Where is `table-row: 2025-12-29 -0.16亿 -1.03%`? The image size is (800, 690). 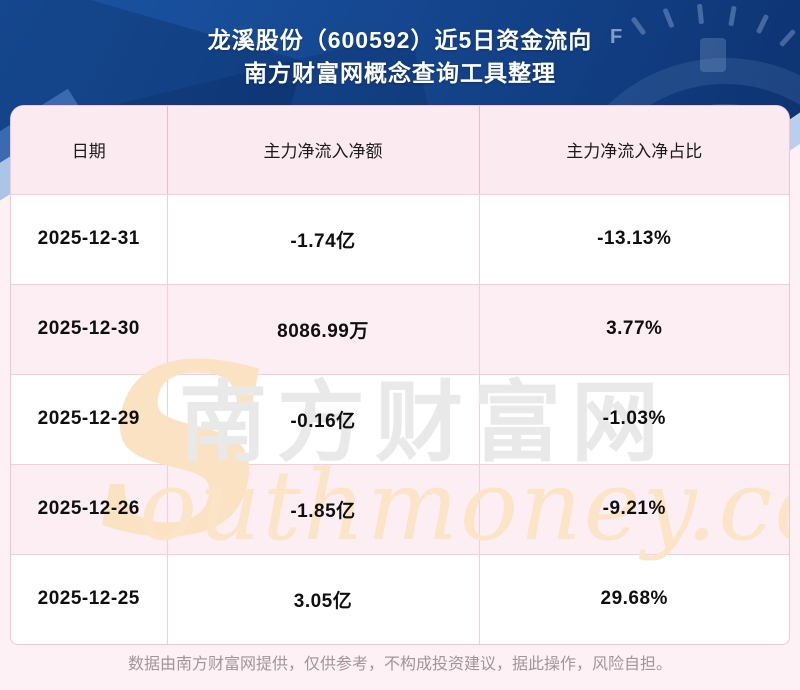 table-row: 2025-12-29 -0.16亿 -1.03% is located at coordinates (400, 419).